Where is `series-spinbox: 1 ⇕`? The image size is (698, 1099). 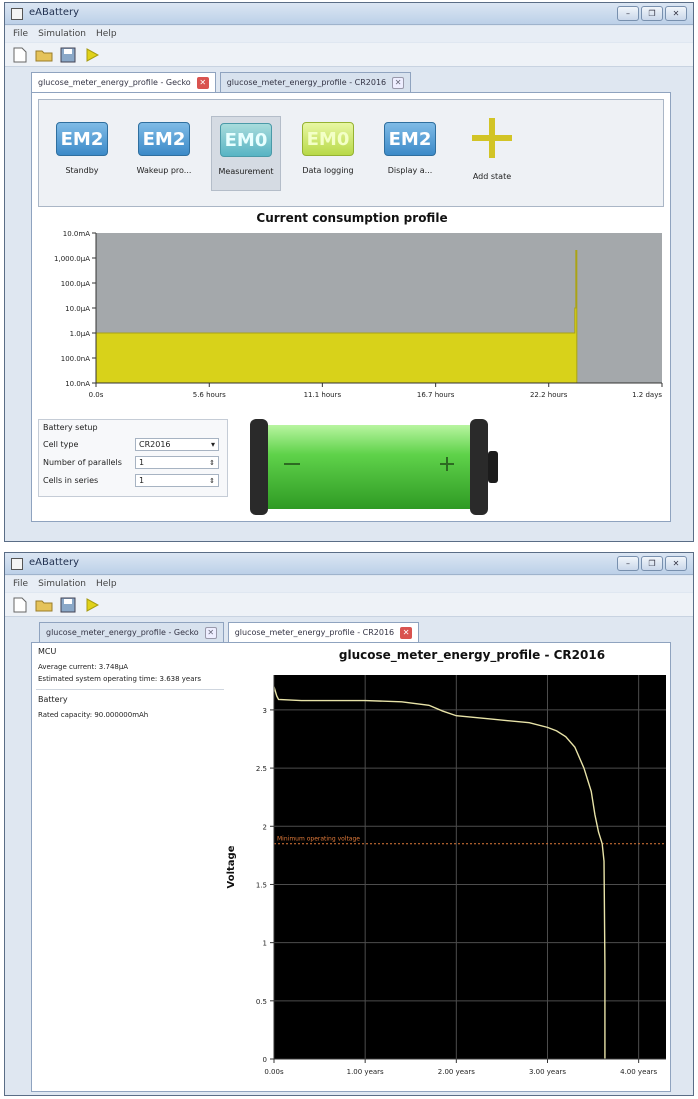
series-spinbox: 1 ⇕ is located at coordinates (177, 480).